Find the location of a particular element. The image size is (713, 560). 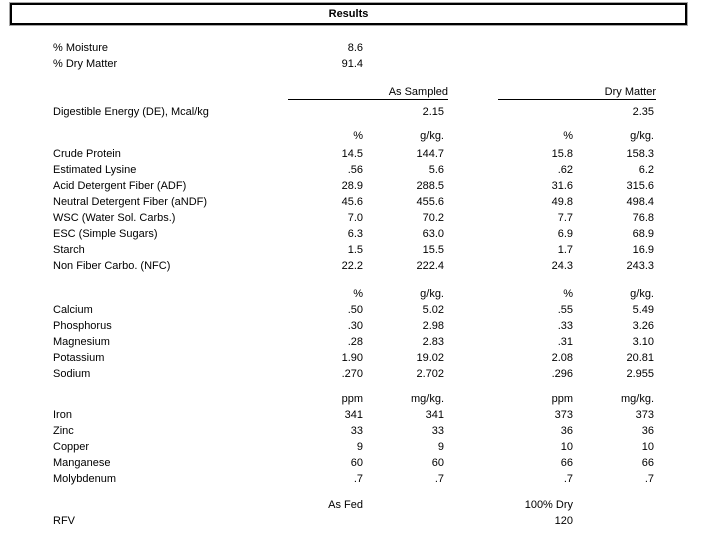

as-sampled-gkg: 288.5 is located at coordinates (430, 186).